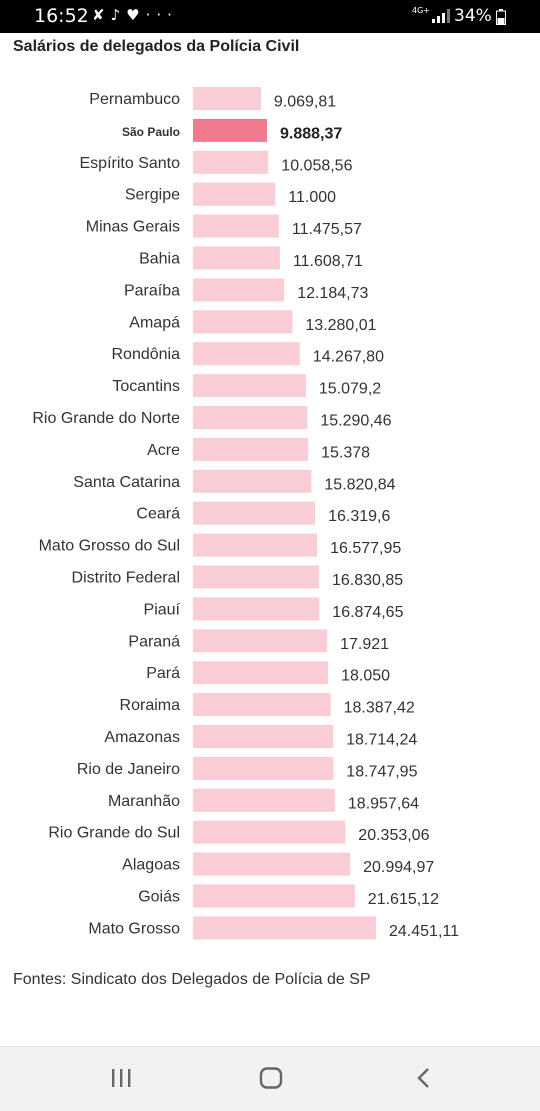 This screenshot has height=1111, width=540. I want to click on value-label: 18.050, so click(365, 676).